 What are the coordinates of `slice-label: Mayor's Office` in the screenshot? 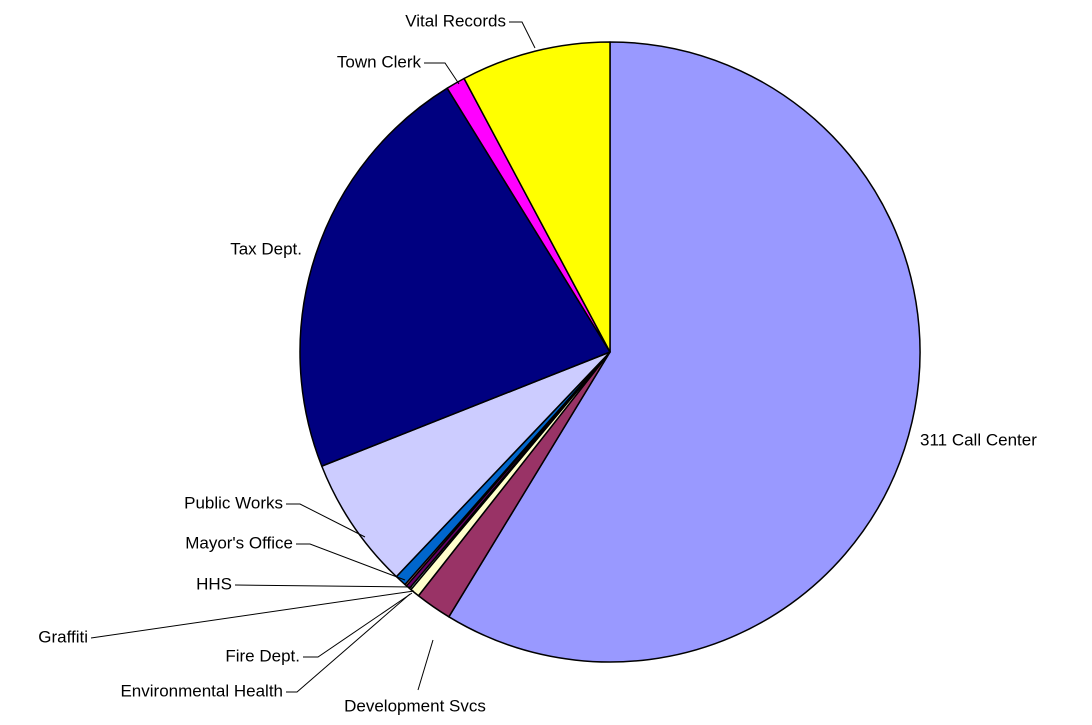 It's located at (239, 542).